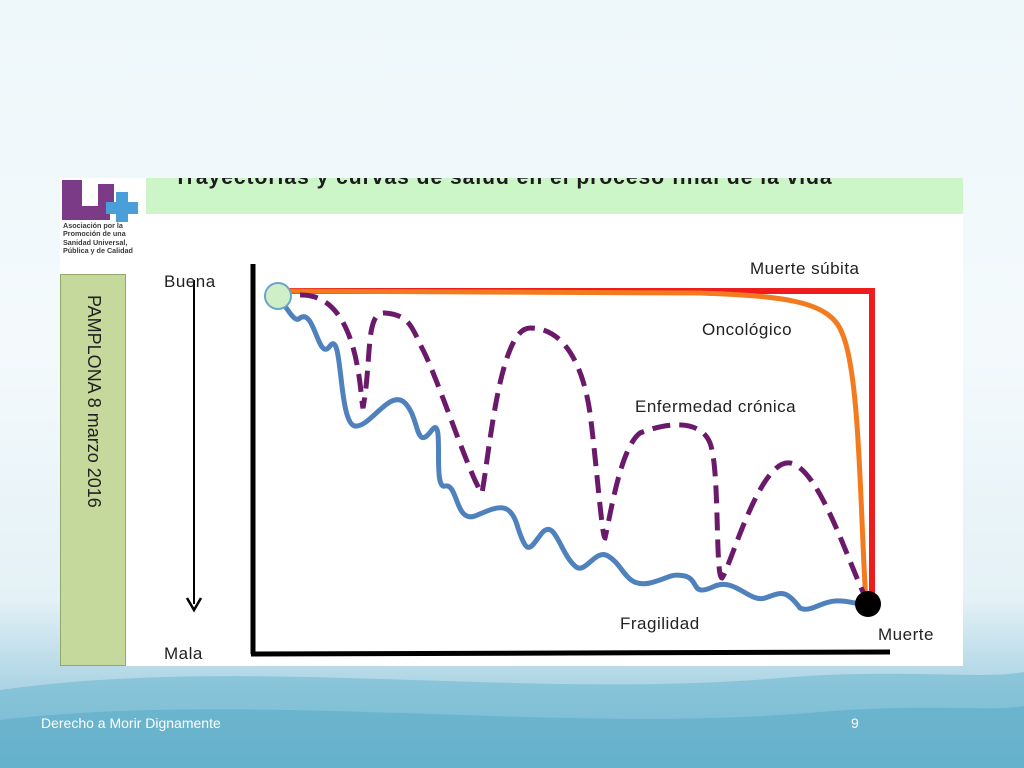  Describe the element at coordinates (93, 470) in the screenshot. I see `side-band: PAMPLONA 8 marzo 2016` at that location.